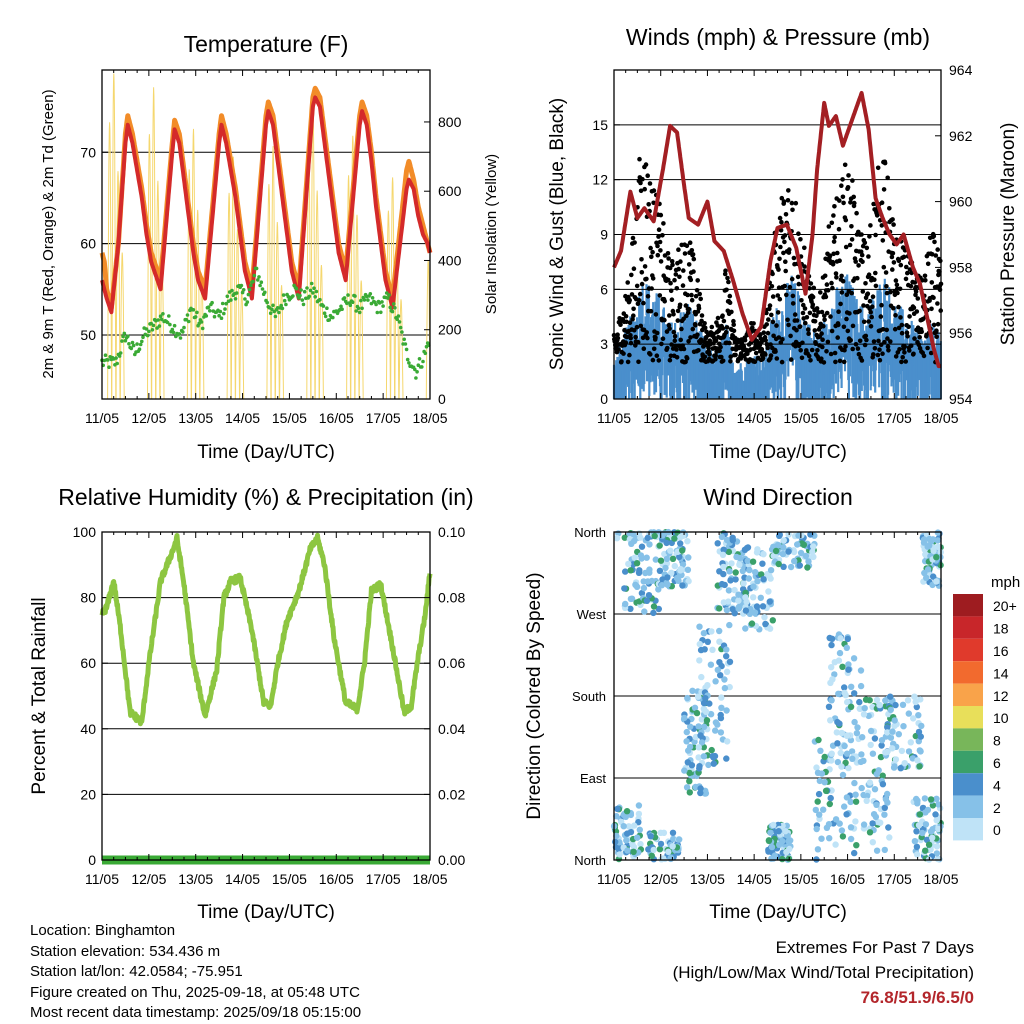  I want to click on extremes-subheading: (High/Low/Max Wind/Total Precipitation), so click(823, 972).